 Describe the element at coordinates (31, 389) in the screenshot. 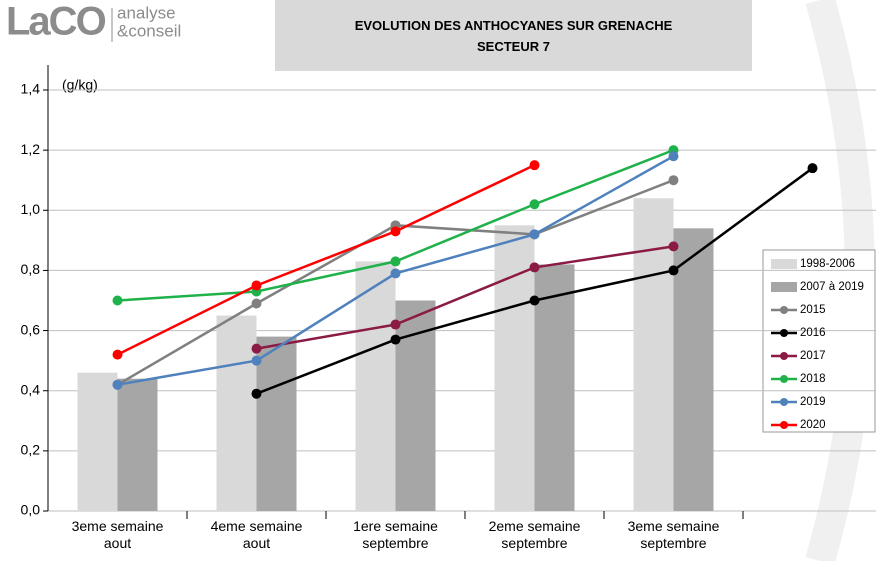

I see `y-tick-label: 0,4` at that location.